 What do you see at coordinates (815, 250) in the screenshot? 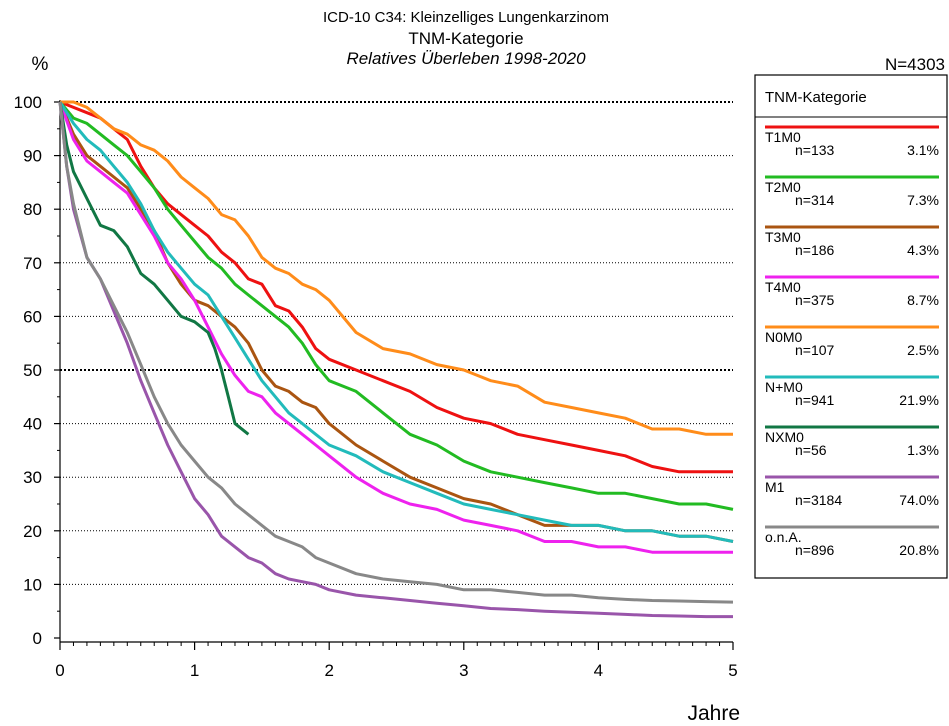
I see `legend-n-t3m0: n=186` at bounding box center [815, 250].